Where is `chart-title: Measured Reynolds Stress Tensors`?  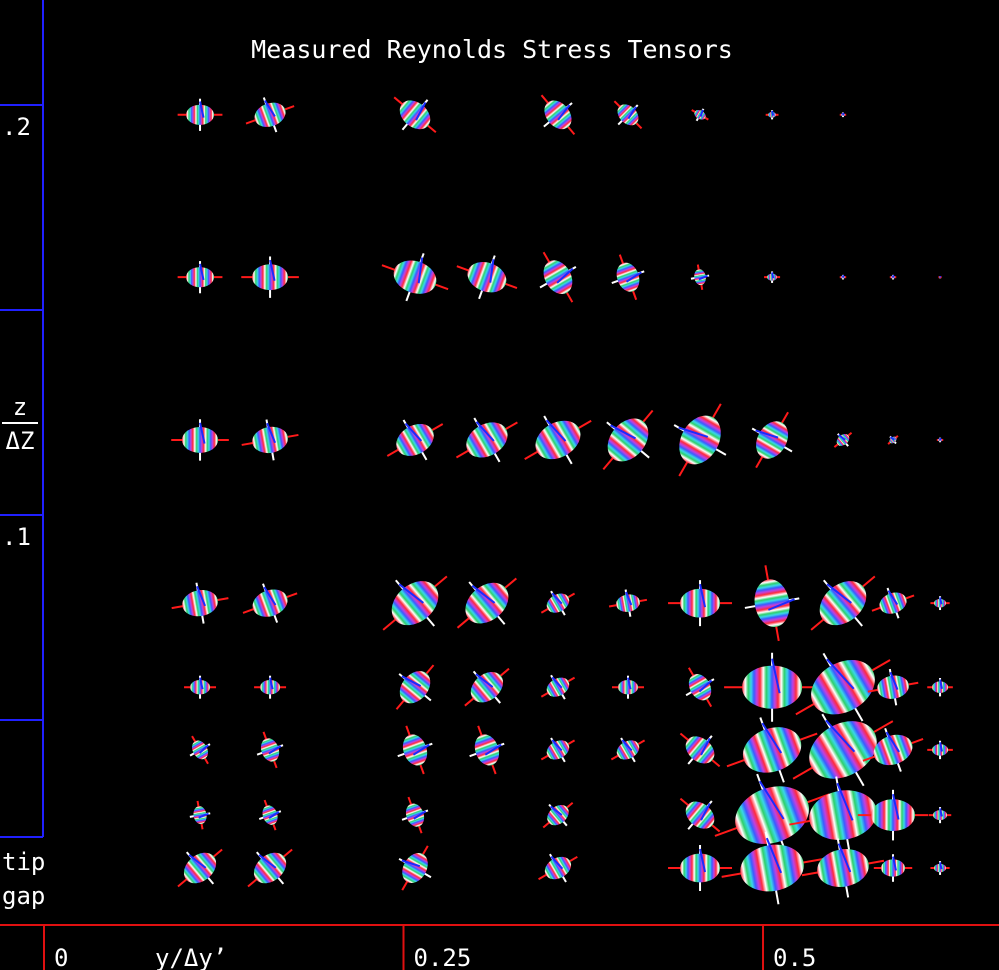
chart-title: Measured Reynolds Stress Tensors is located at coordinates (492, 49).